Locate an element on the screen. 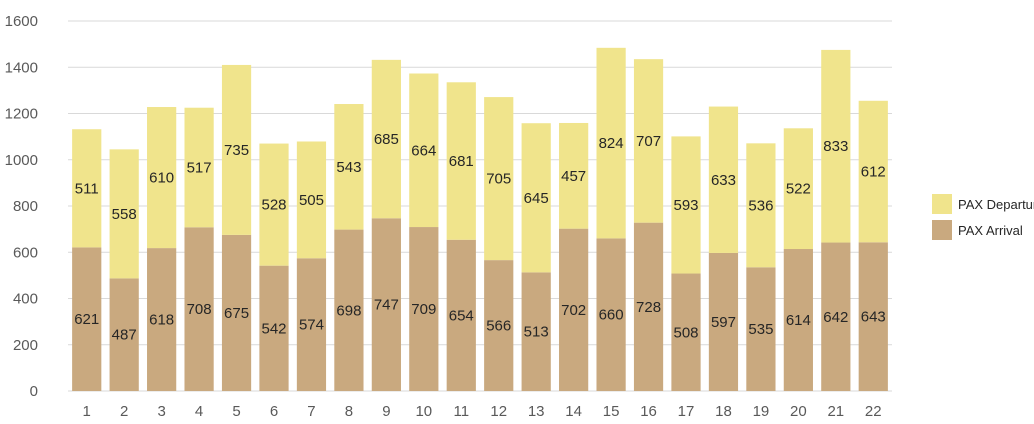 This screenshot has height=424, width=1034. x-tick-label: 1 is located at coordinates (87, 411).